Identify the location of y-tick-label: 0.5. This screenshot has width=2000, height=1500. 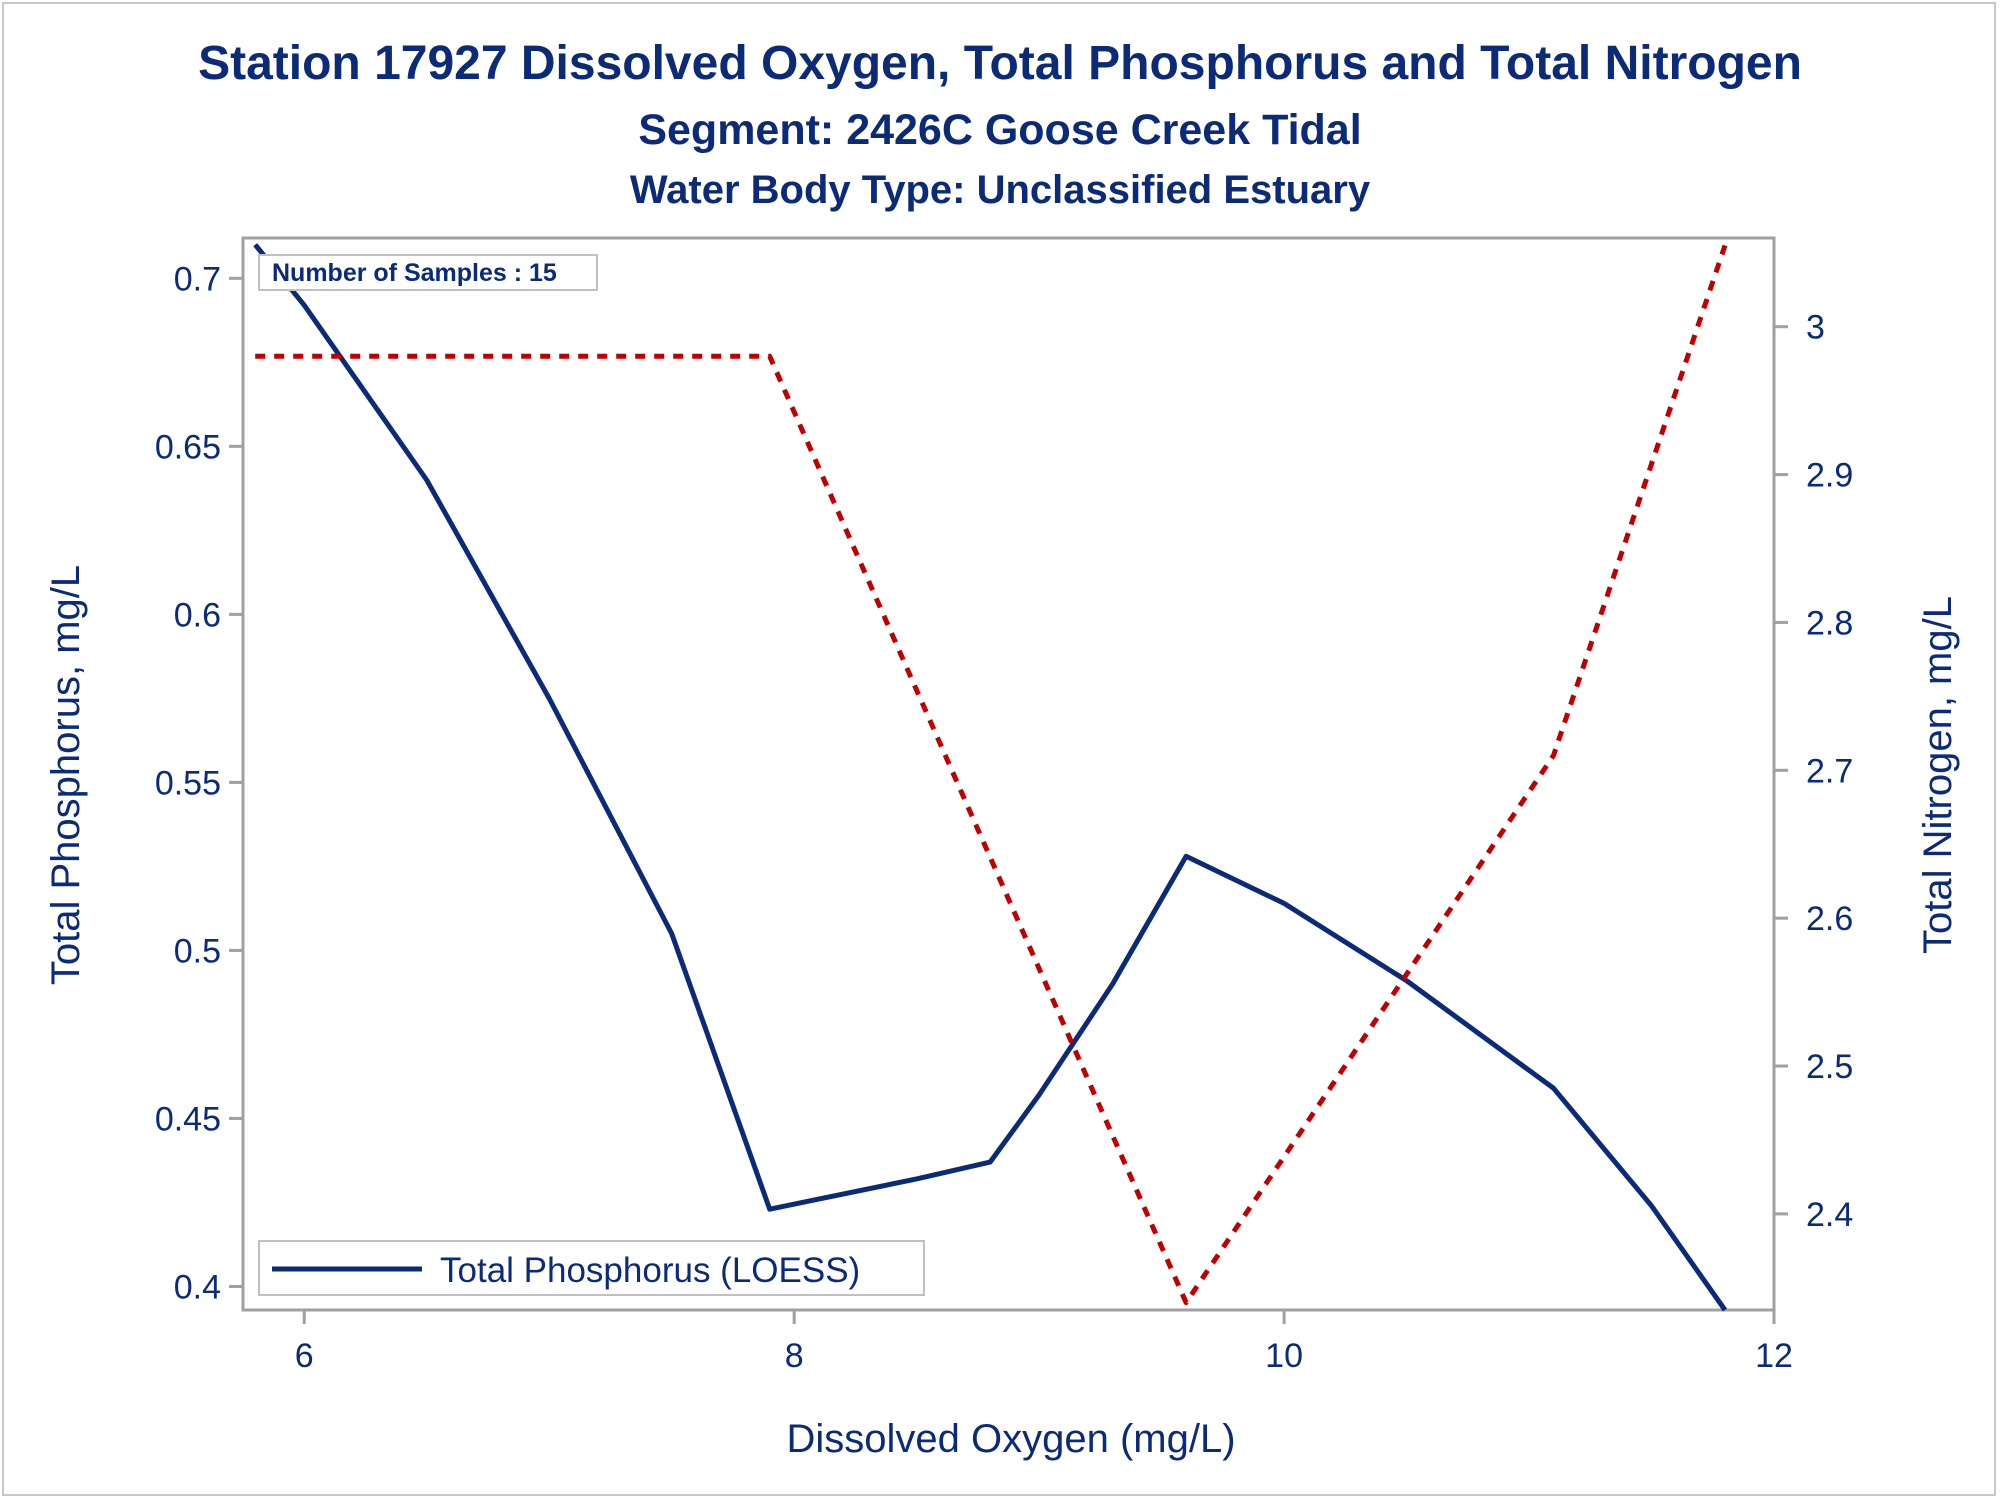
(197, 951).